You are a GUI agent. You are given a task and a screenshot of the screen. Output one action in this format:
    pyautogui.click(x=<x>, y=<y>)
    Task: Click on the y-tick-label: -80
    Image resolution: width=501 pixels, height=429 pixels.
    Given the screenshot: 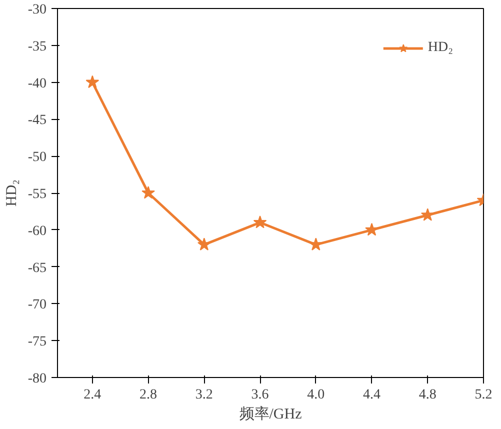 What is the action you would take?
    pyautogui.click(x=37, y=379)
    